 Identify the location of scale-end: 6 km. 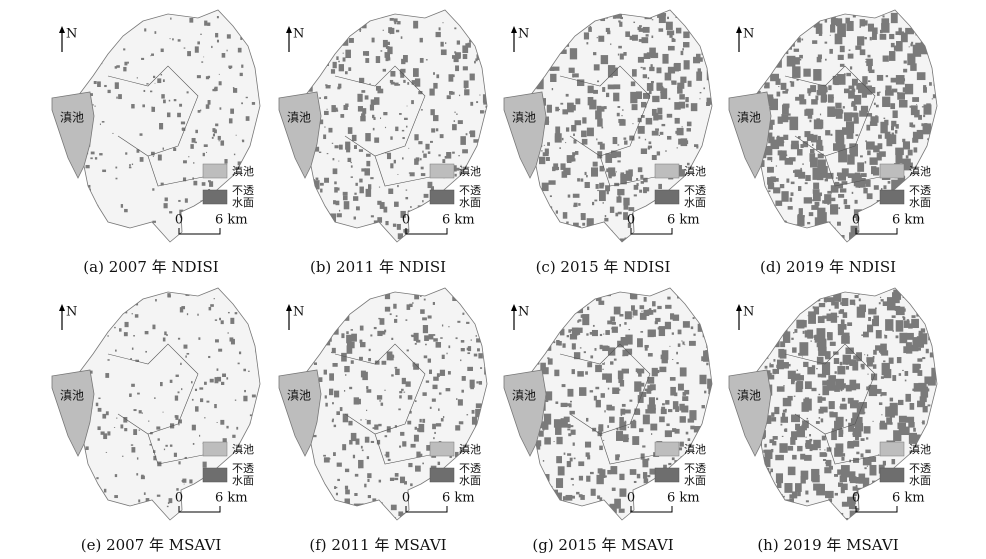
(231, 220).